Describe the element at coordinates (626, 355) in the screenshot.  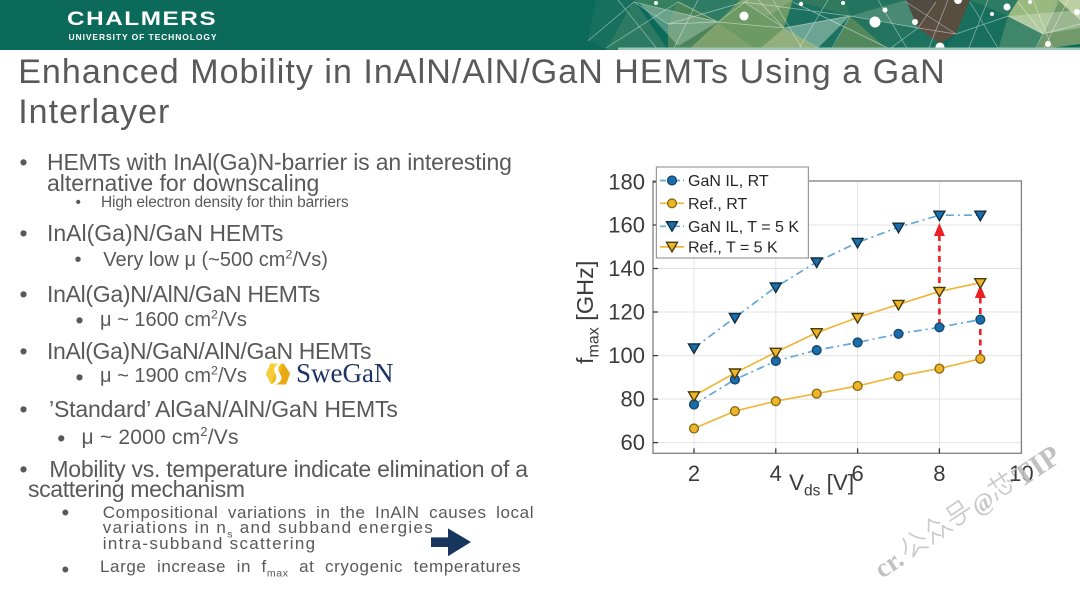
I see `svg-text: 100` at that location.